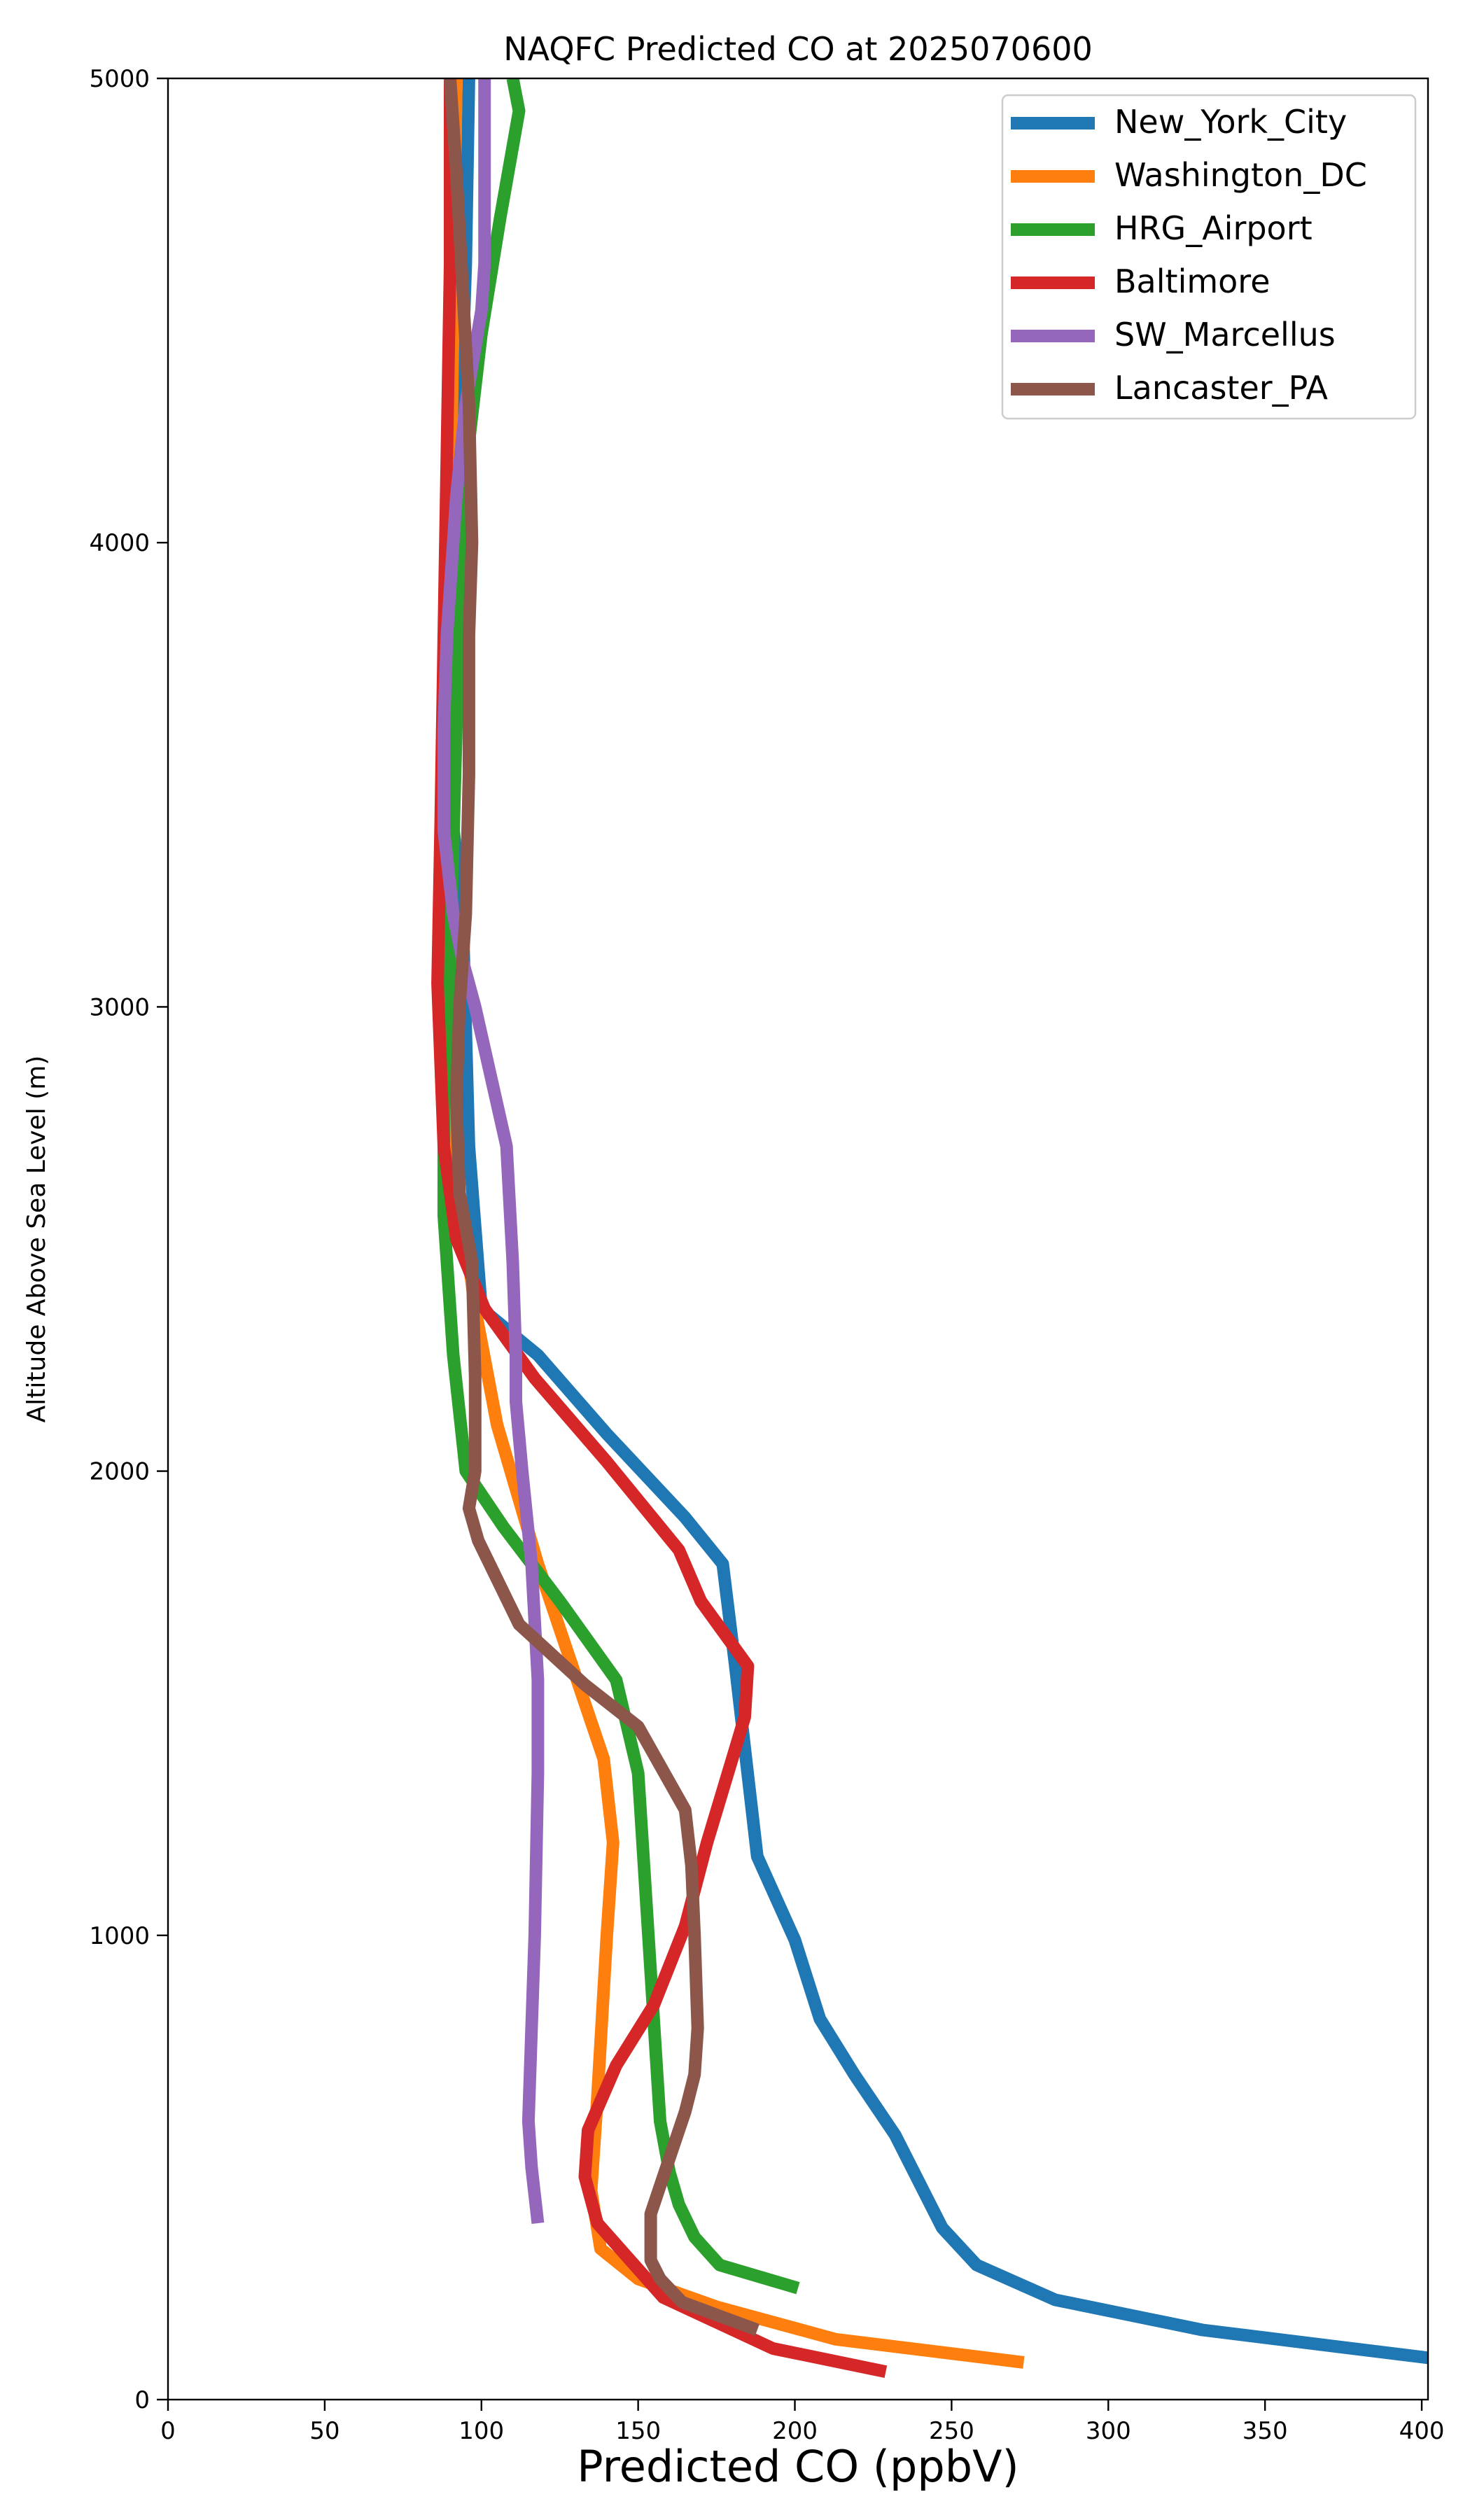  Describe the element at coordinates (491, 1151) in the screenshot. I see `series-line-sw-marcellus` at that location.